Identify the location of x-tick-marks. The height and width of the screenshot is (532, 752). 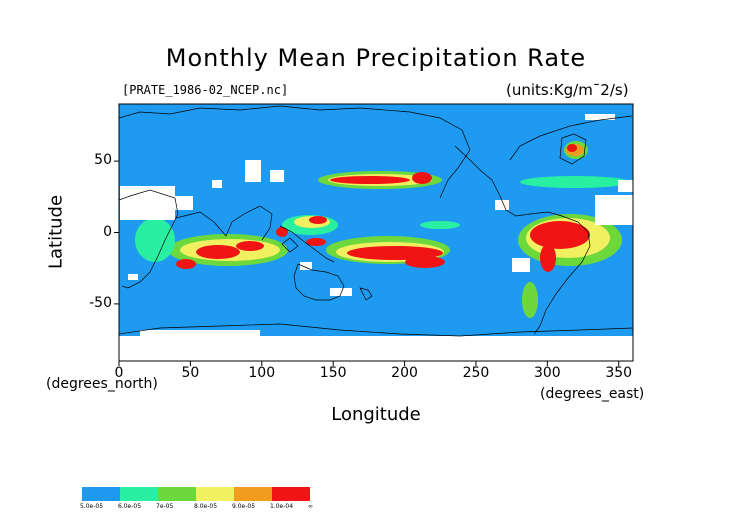
(369, 363).